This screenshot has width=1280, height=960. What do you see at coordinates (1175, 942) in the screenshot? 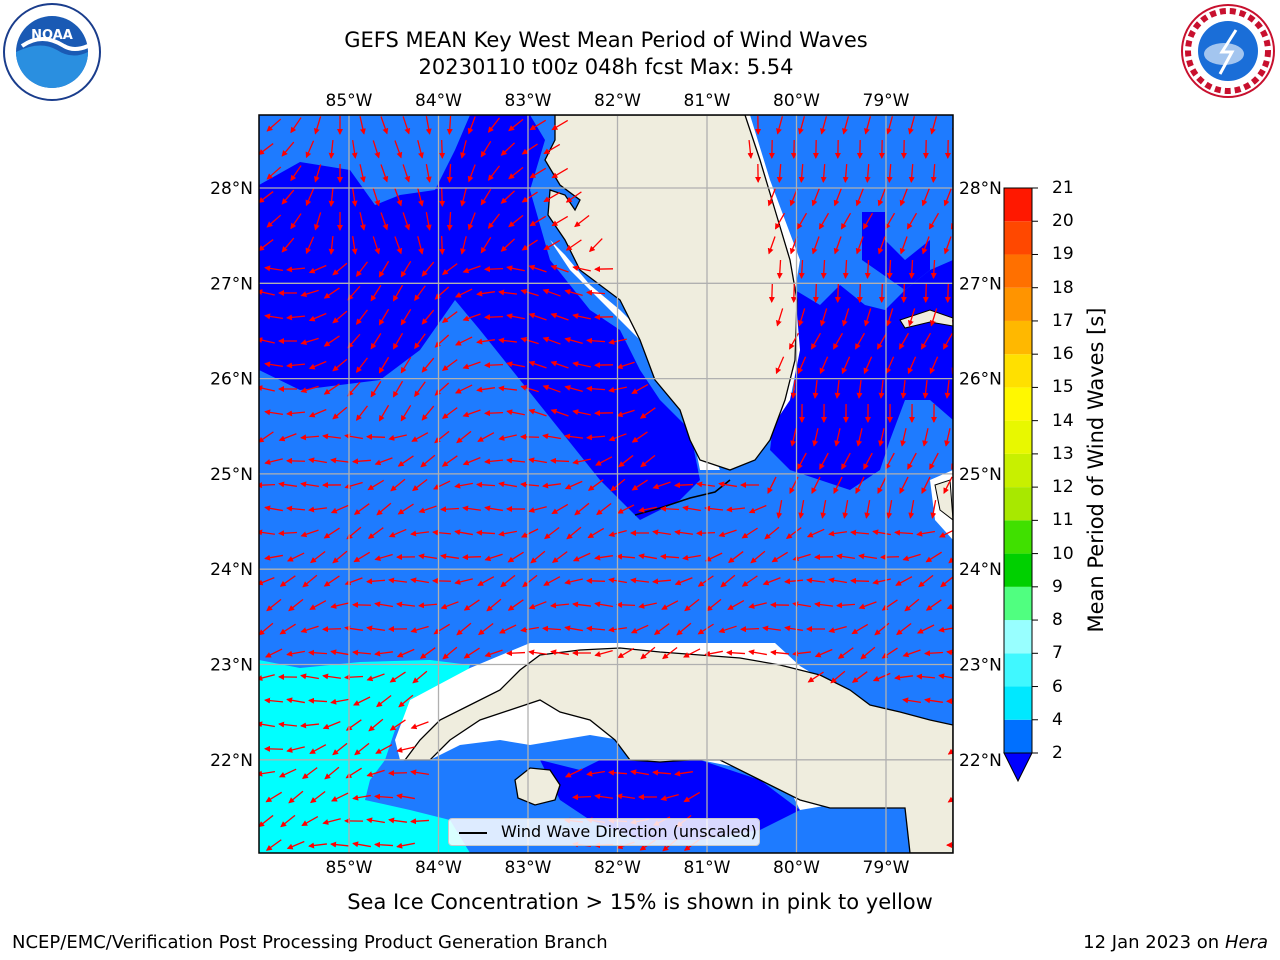
I see `footer-date: 12 Jan 2023 on Hera` at bounding box center [1175, 942].